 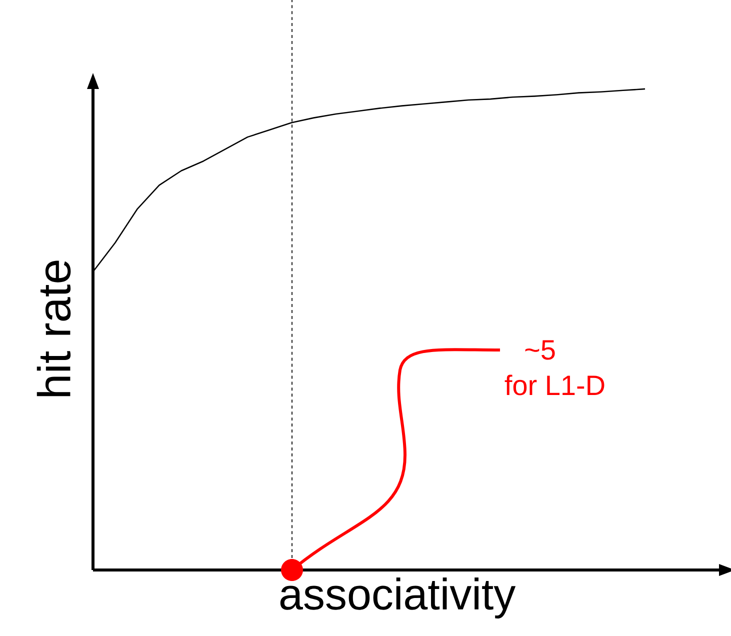 What do you see at coordinates (398, 598) in the screenshot?
I see `x-axis-title: associativity` at bounding box center [398, 598].